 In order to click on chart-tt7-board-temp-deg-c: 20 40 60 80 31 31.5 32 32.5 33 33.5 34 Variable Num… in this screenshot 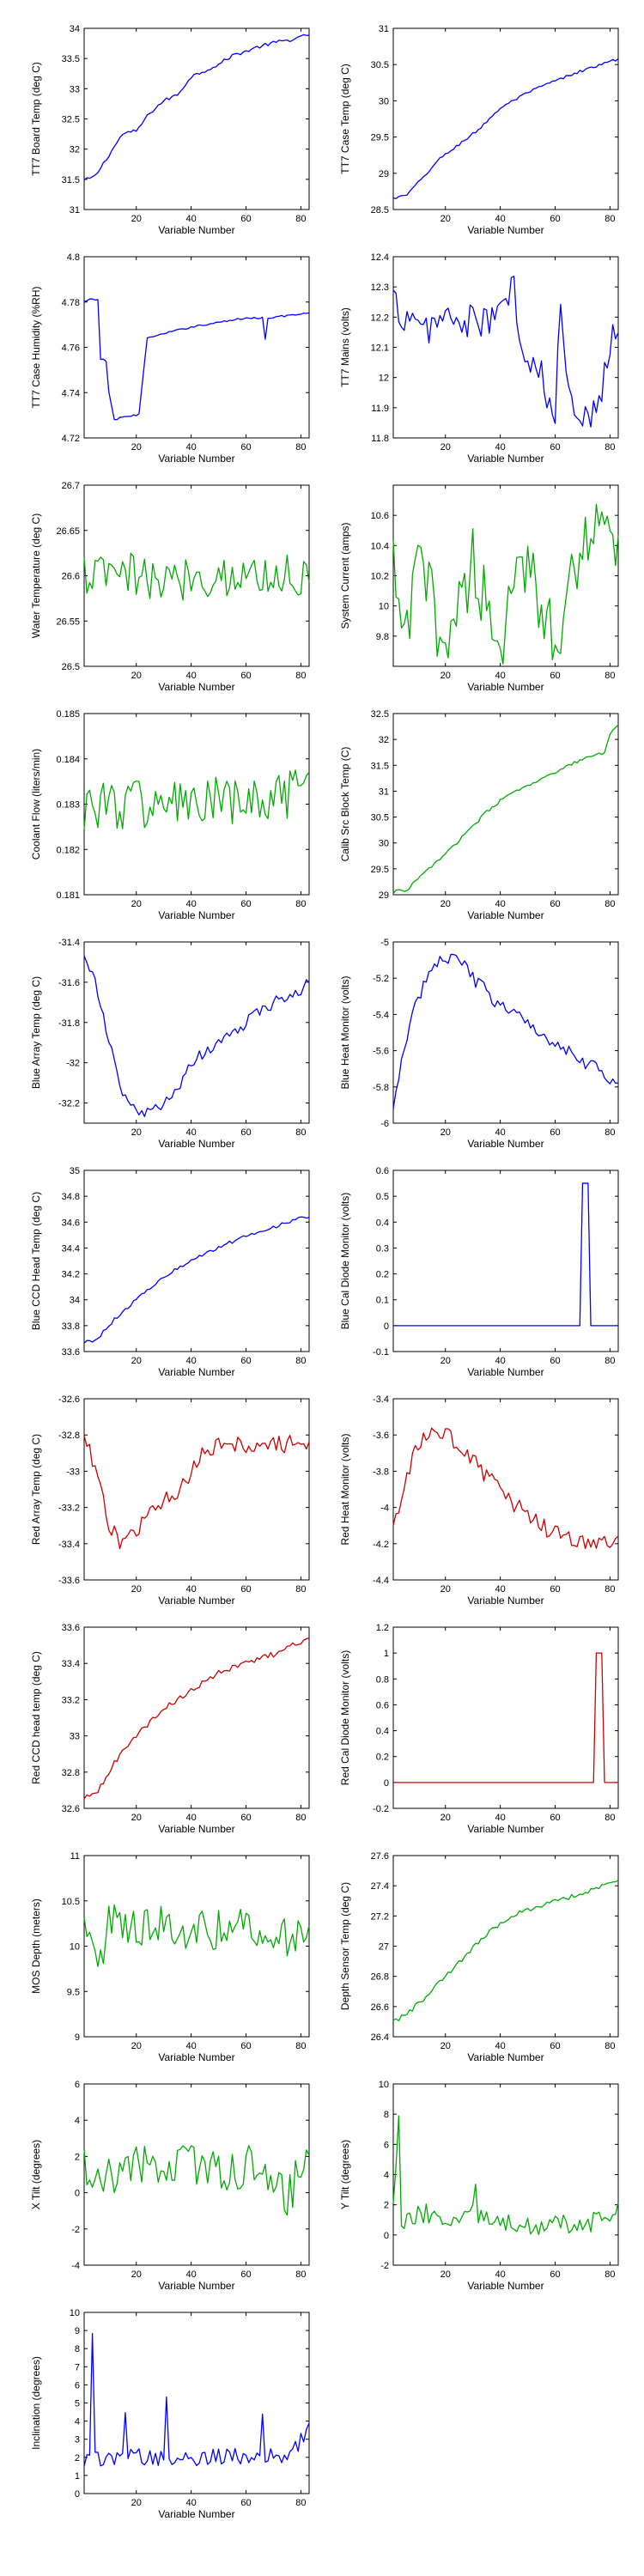, I will do `click(170, 130)`.